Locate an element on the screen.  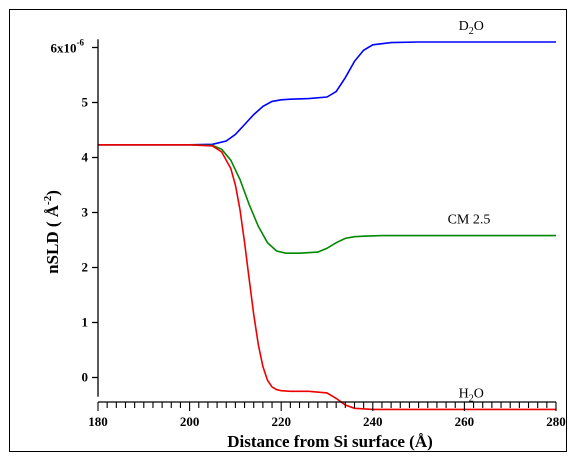
x-tick-label: 280 is located at coordinates (556, 421).